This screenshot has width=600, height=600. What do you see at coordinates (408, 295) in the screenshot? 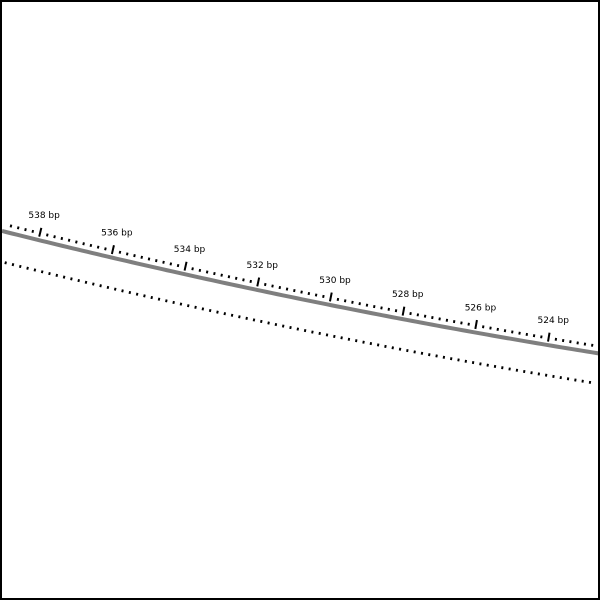
I see `bp-label: 528 bp` at bounding box center [408, 295].